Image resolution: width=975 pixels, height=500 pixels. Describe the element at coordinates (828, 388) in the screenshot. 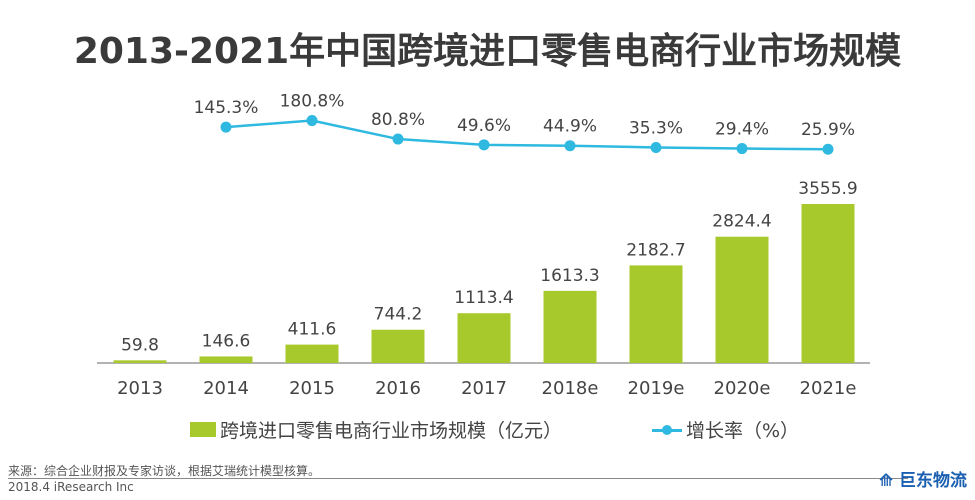

I see `x-tick-2021e: 2021e` at that location.